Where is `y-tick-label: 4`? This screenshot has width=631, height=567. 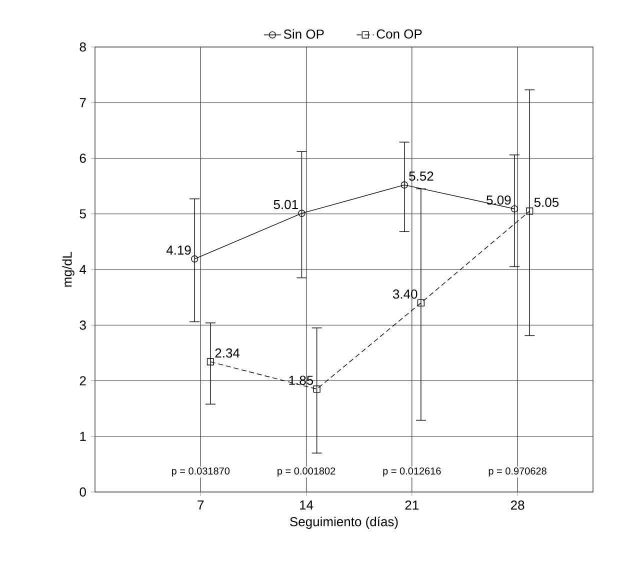
y-tick-label: 4 is located at coordinates (83, 269).